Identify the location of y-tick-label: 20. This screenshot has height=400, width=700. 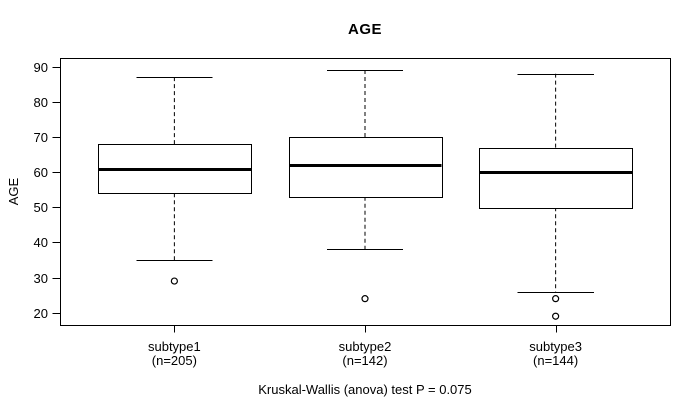
(41, 313).